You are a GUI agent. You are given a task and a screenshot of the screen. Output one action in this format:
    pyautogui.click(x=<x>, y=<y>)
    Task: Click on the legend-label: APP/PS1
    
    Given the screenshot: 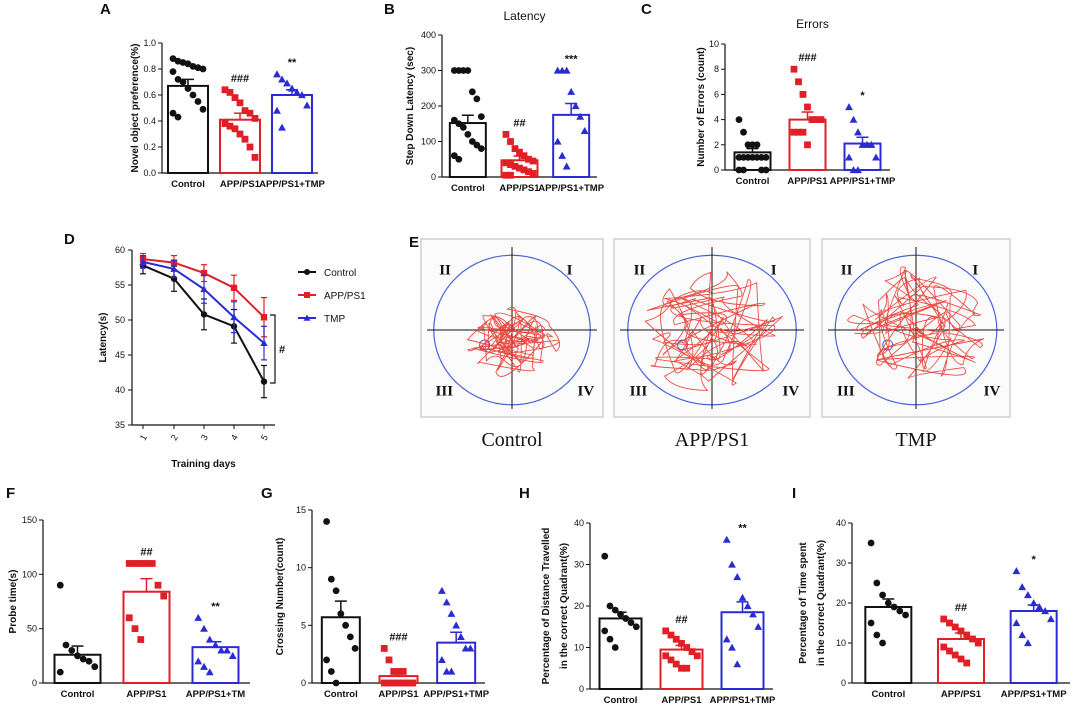 What is the action you would take?
    pyautogui.click(x=345, y=296)
    